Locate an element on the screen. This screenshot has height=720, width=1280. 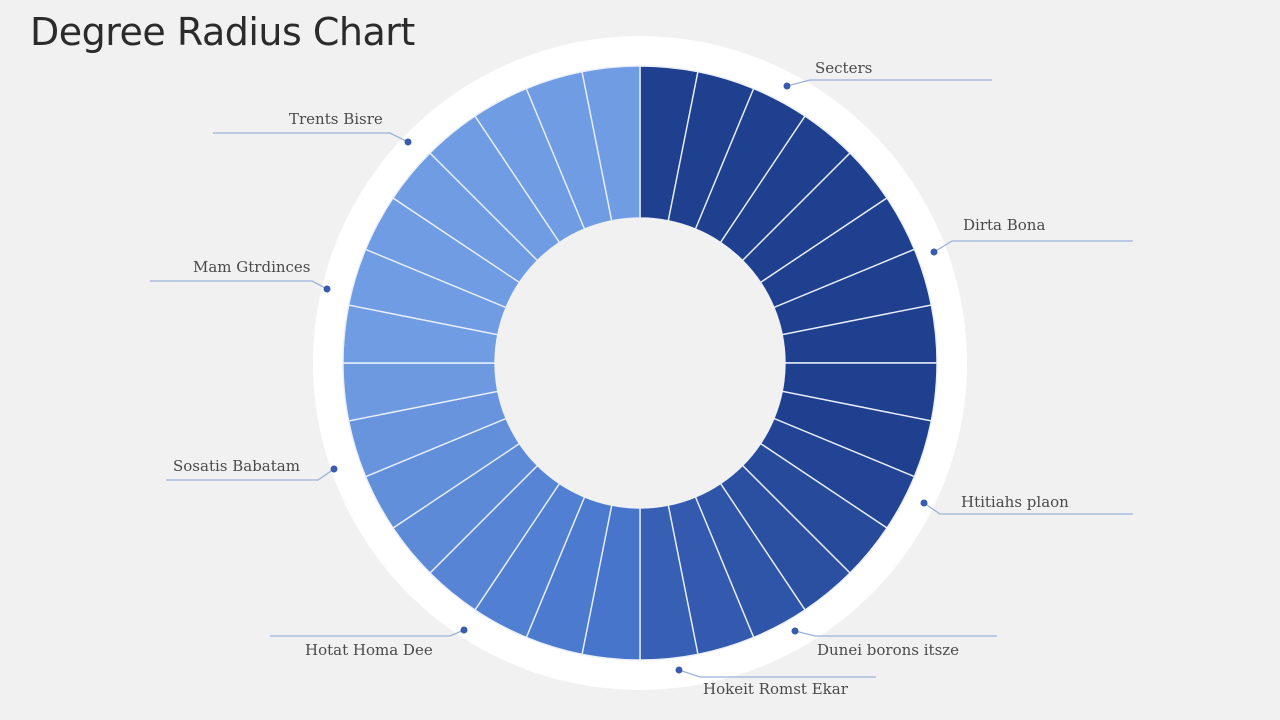
callout-label: Sosatis Babatam is located at coordinates (236, 466).